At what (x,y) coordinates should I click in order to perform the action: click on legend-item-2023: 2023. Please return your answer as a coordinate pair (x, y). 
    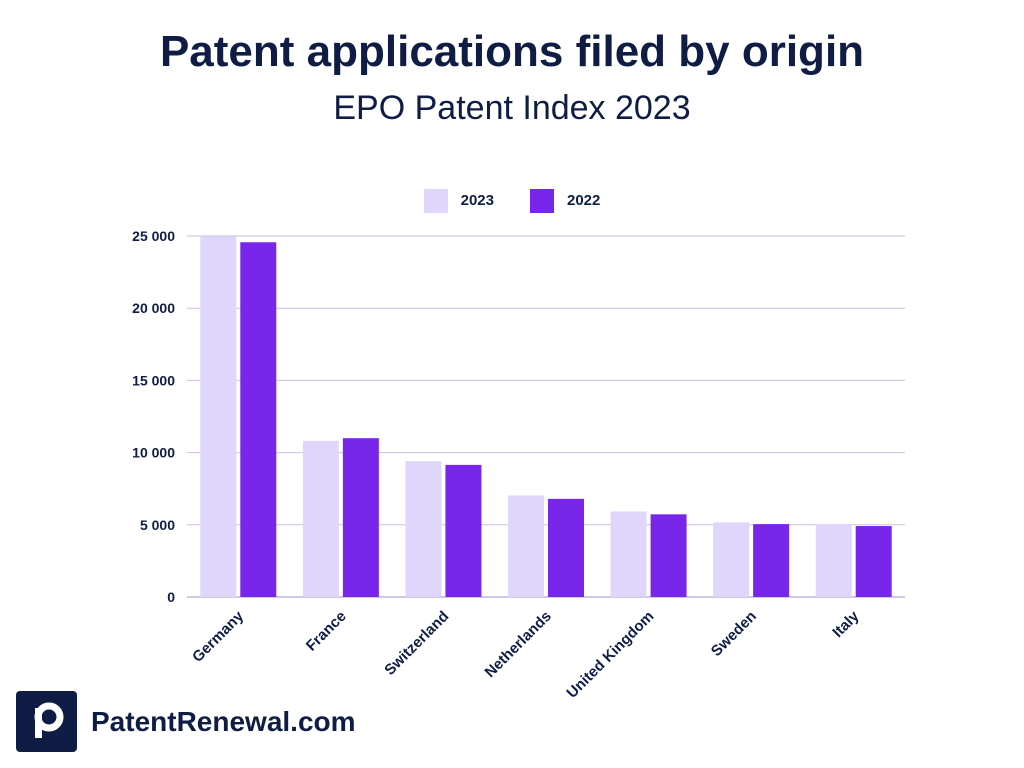
    Looking at the image, I should click on (458, 201).